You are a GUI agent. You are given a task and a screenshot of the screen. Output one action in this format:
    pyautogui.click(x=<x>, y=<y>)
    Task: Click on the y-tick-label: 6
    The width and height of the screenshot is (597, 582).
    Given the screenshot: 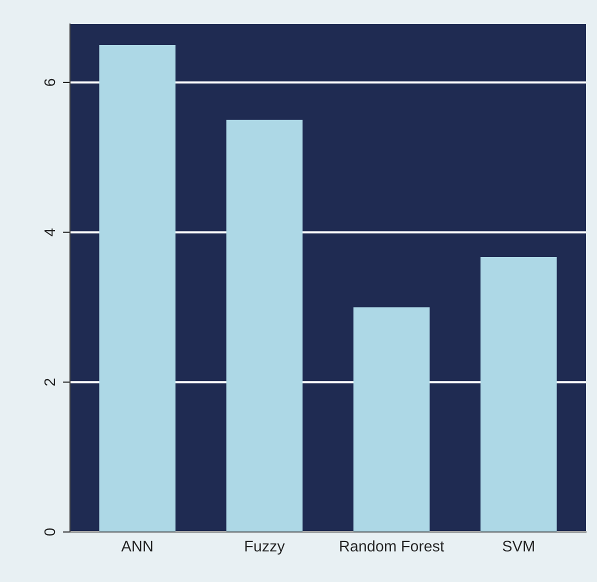 What is the action you would take?
    pyautogui.click(x=50, y=82)
    